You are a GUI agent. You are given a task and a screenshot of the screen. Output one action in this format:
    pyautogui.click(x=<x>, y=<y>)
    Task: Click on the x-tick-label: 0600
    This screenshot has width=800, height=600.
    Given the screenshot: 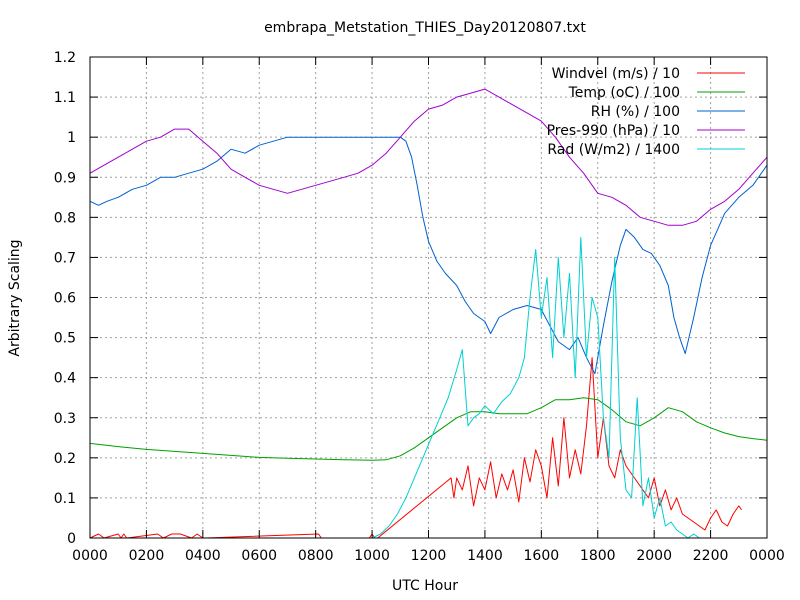 What is the action you would take?
    pyautogui.click(x=259, y=556)
    